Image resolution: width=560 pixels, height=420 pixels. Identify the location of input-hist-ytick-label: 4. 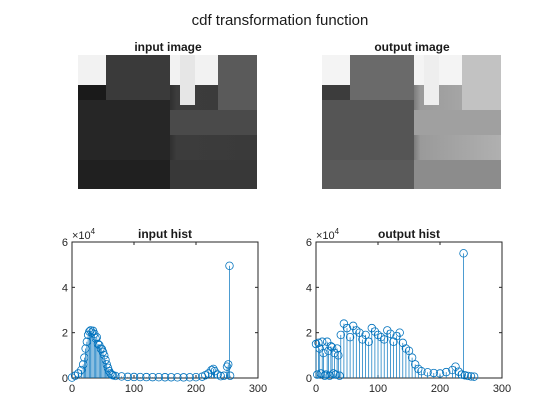
(65, 288).